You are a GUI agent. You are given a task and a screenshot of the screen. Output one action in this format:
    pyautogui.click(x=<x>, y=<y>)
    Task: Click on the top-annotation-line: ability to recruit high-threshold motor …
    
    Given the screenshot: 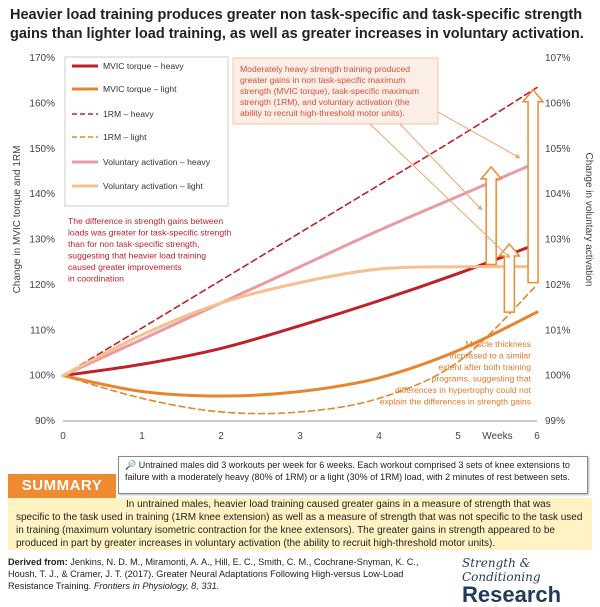 What is the action you would take?
    pyautogui.click(x=322, y=113)
    